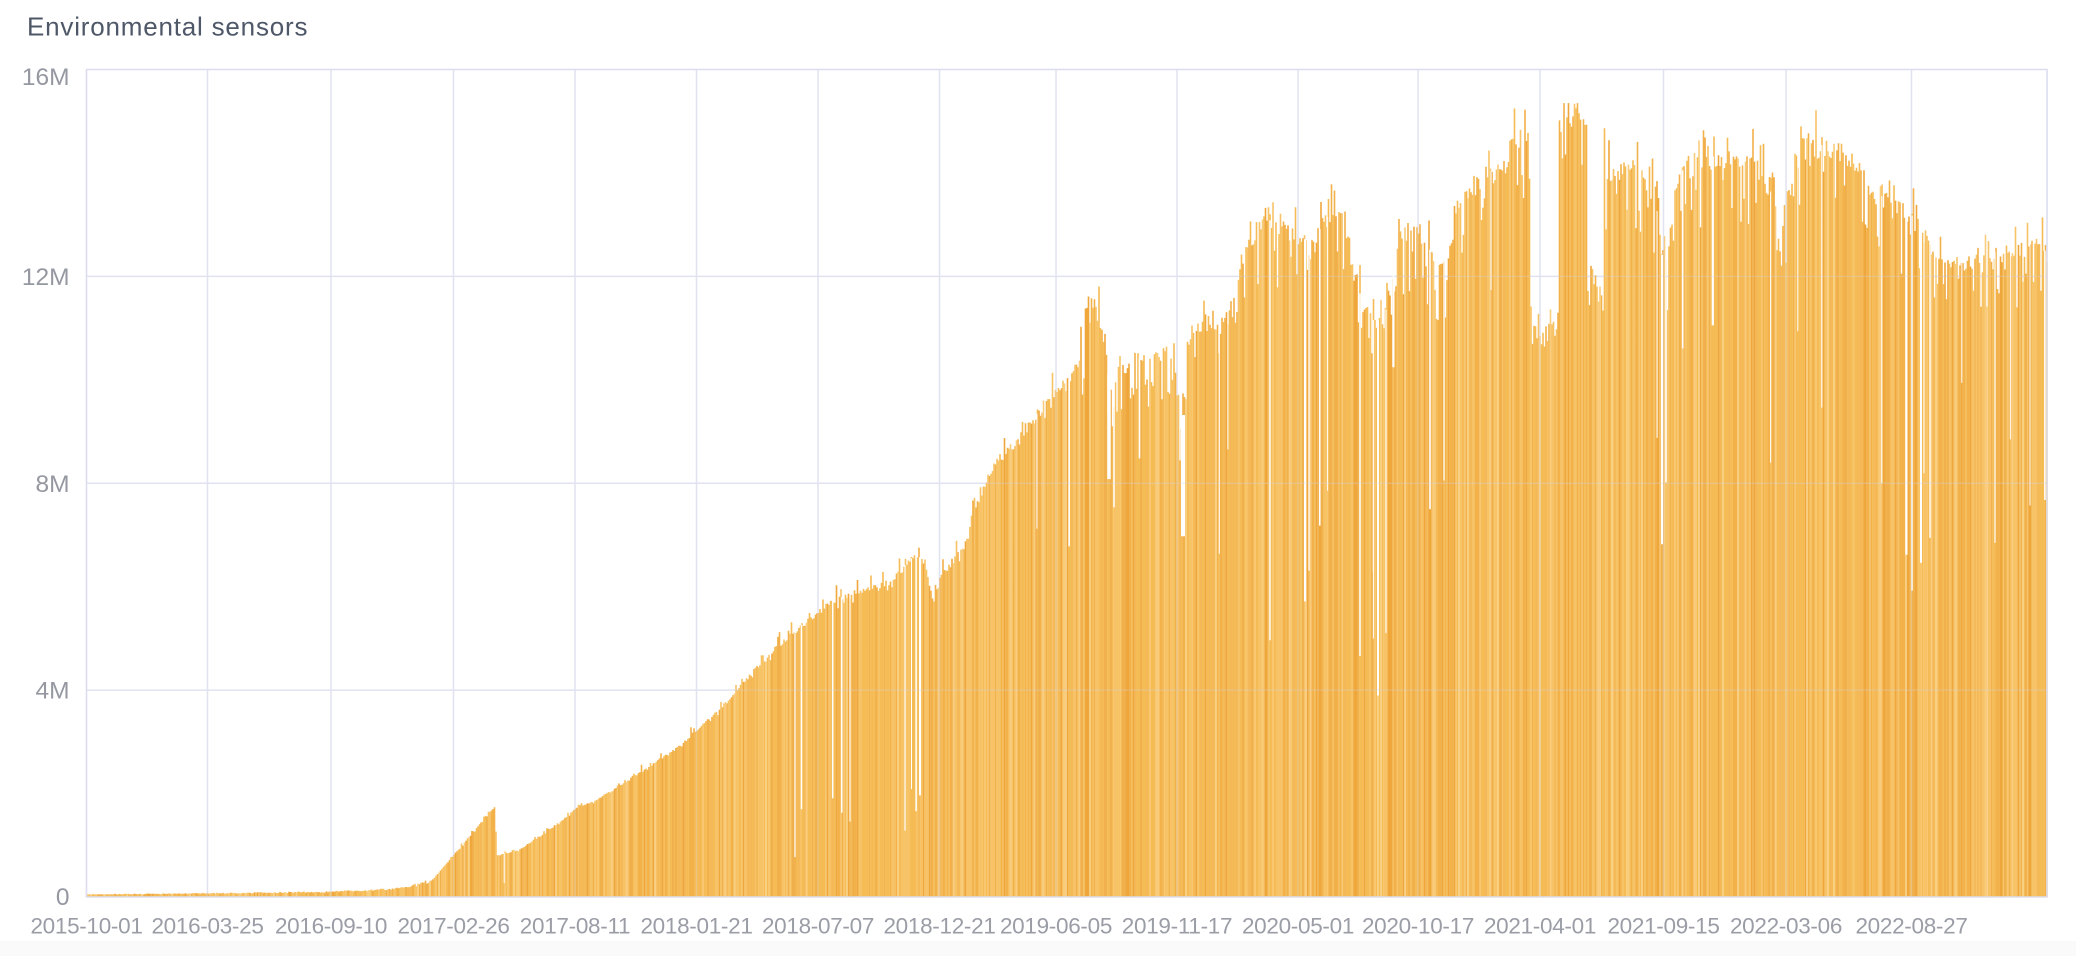 The image size is (2076, 956). What do you see at coordinates (207, 926) in the screenshot?
I see `svg-text: 2016-03-25` at bounding box center [207, 926].